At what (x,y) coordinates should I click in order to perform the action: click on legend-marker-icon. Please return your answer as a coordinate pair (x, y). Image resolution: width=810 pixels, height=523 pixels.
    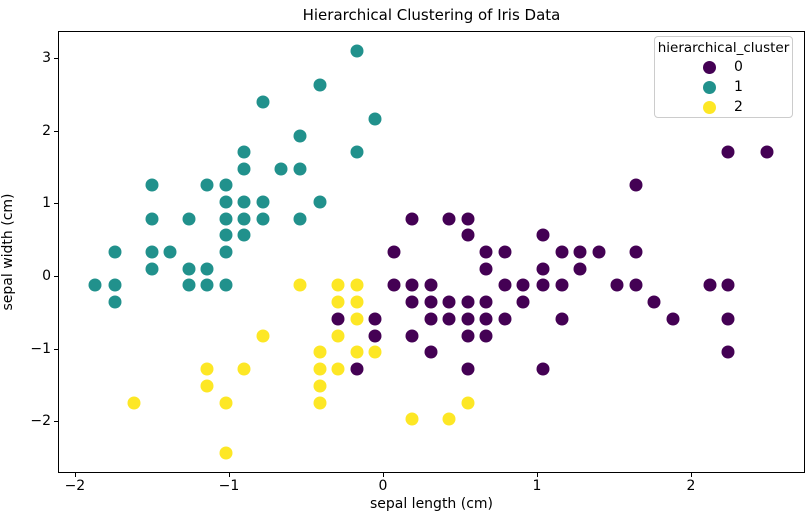
    Looking at the image, I should click on (709, 87).